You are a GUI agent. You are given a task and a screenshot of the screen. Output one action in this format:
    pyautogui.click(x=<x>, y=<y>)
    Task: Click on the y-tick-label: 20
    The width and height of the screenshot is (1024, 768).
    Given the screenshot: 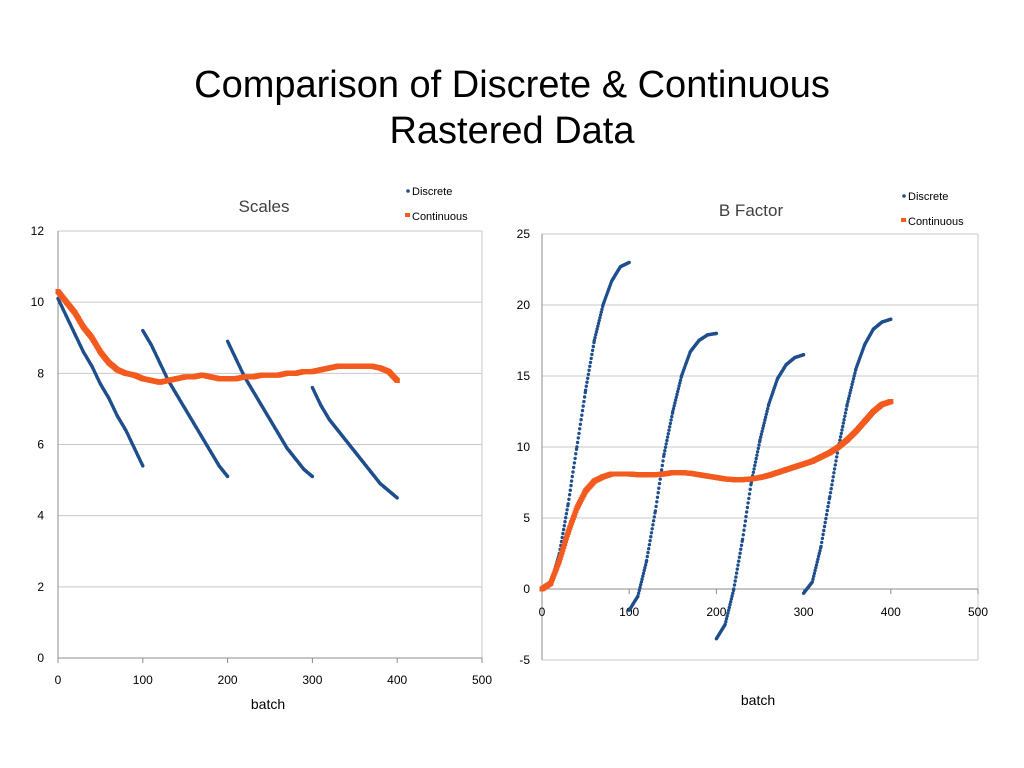 What is the action you would take?
    pyautogui.click(x=524, y=305)
    